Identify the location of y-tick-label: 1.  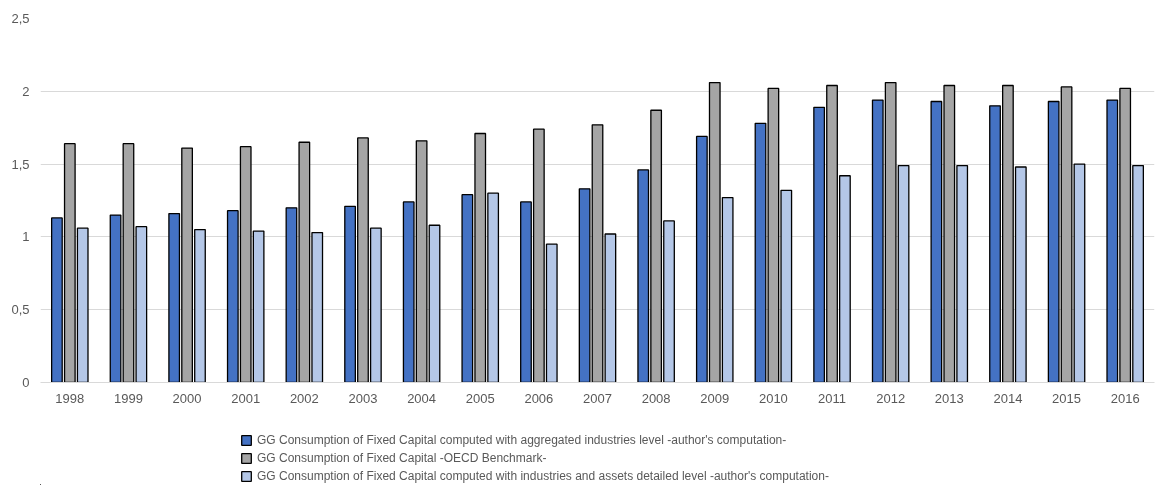
(26, 237).